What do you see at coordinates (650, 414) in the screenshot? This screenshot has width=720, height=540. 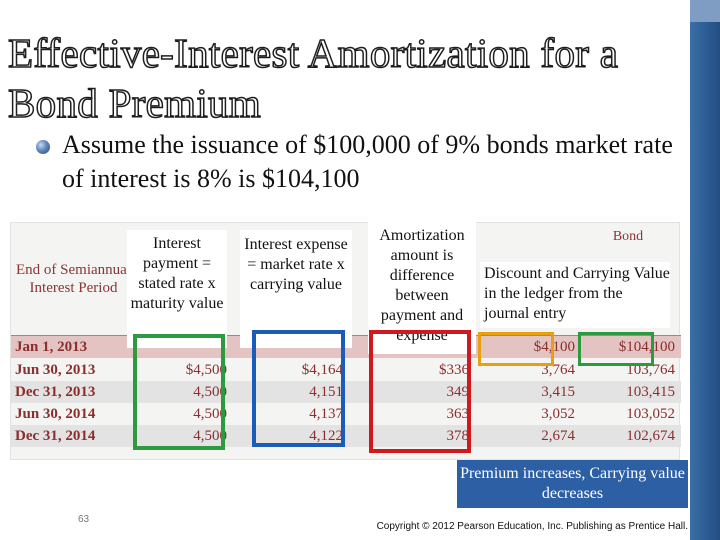 I see `cell-carrying: 103,052` at bounding box center [650, 414].